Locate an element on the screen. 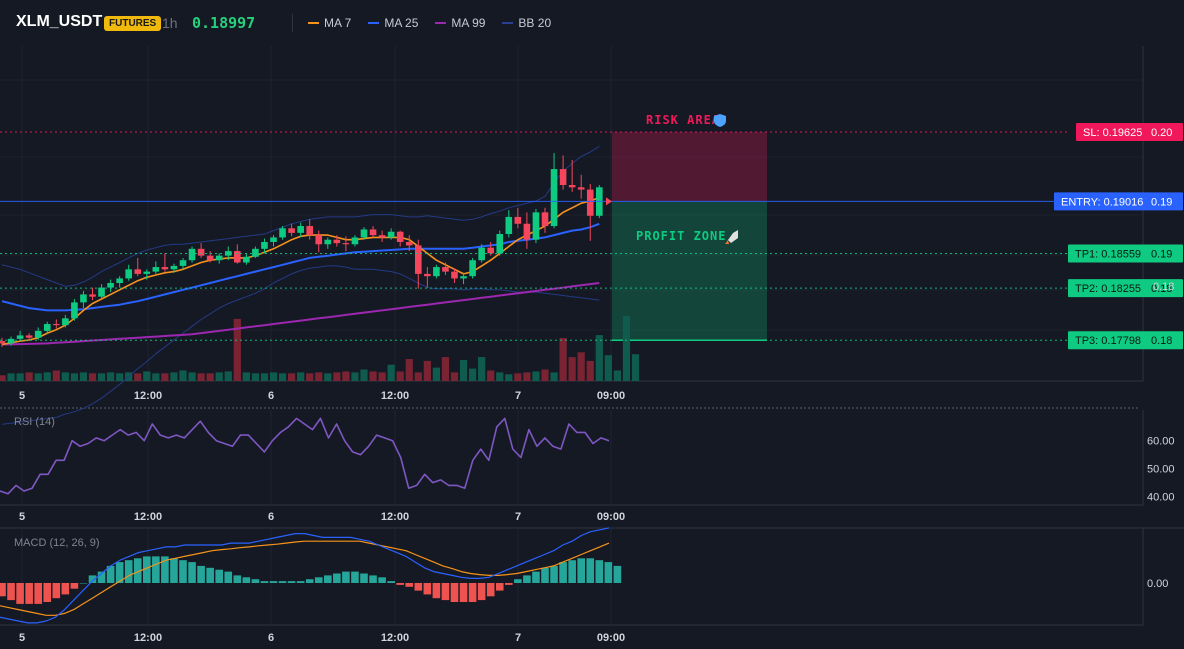 Image resolution: width=1184 pixels, height=649 pixels. tp2-axis-value: 0.18 is located at coordinates (1161, 289).